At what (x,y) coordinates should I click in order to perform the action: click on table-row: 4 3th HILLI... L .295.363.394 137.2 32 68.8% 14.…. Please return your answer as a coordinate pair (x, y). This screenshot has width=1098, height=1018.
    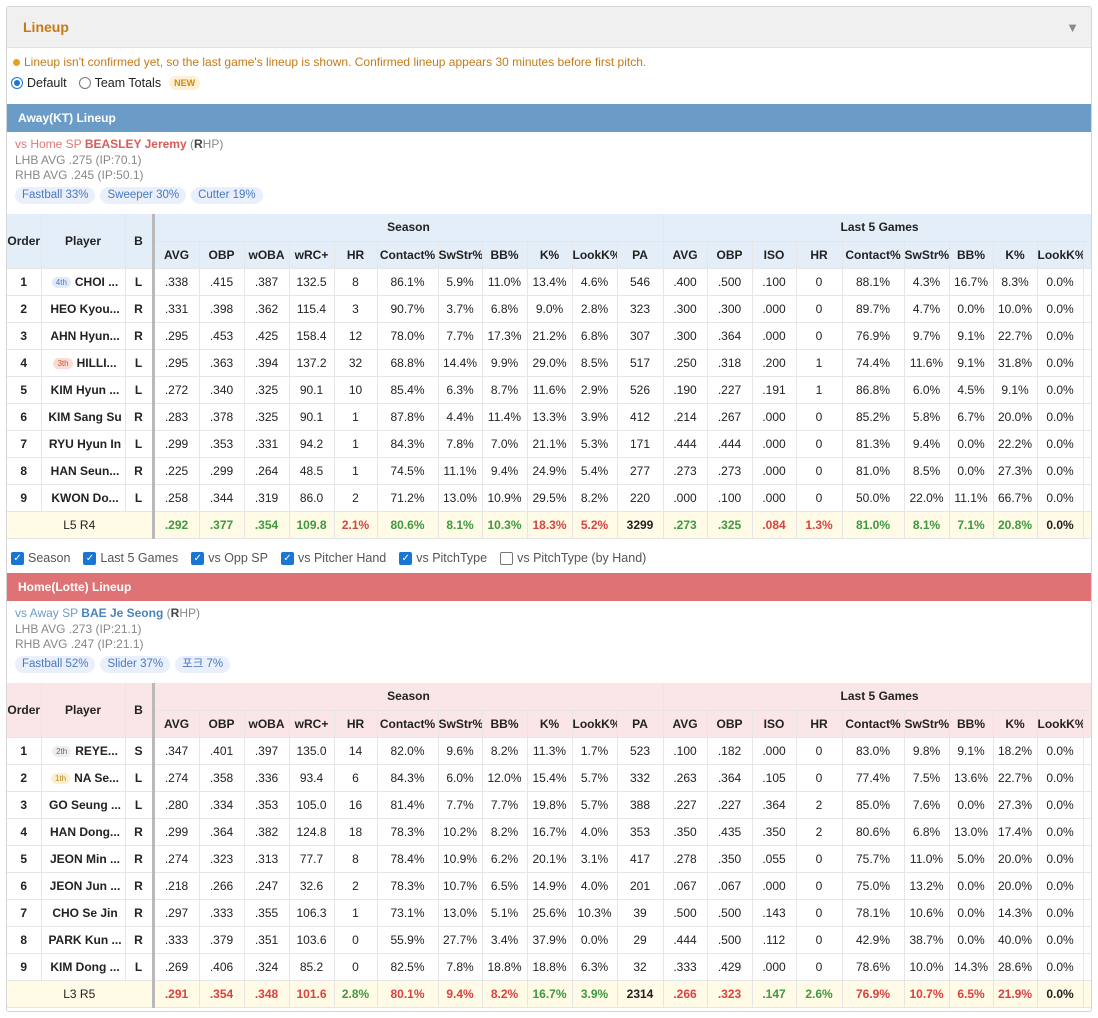
    Looking at the image, I should click on (549, 363).